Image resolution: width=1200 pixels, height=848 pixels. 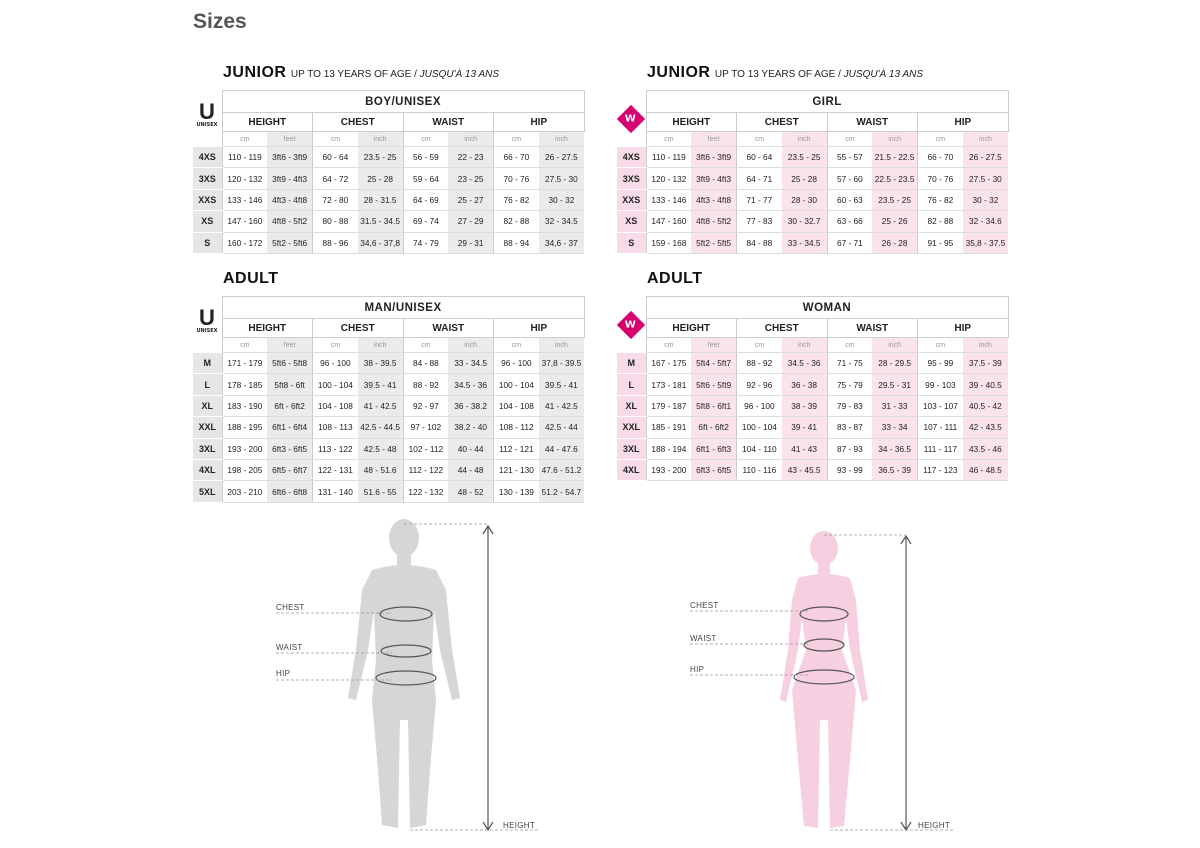 I want to click on table-cell: 72 - 80, so click(x=334, y=200).